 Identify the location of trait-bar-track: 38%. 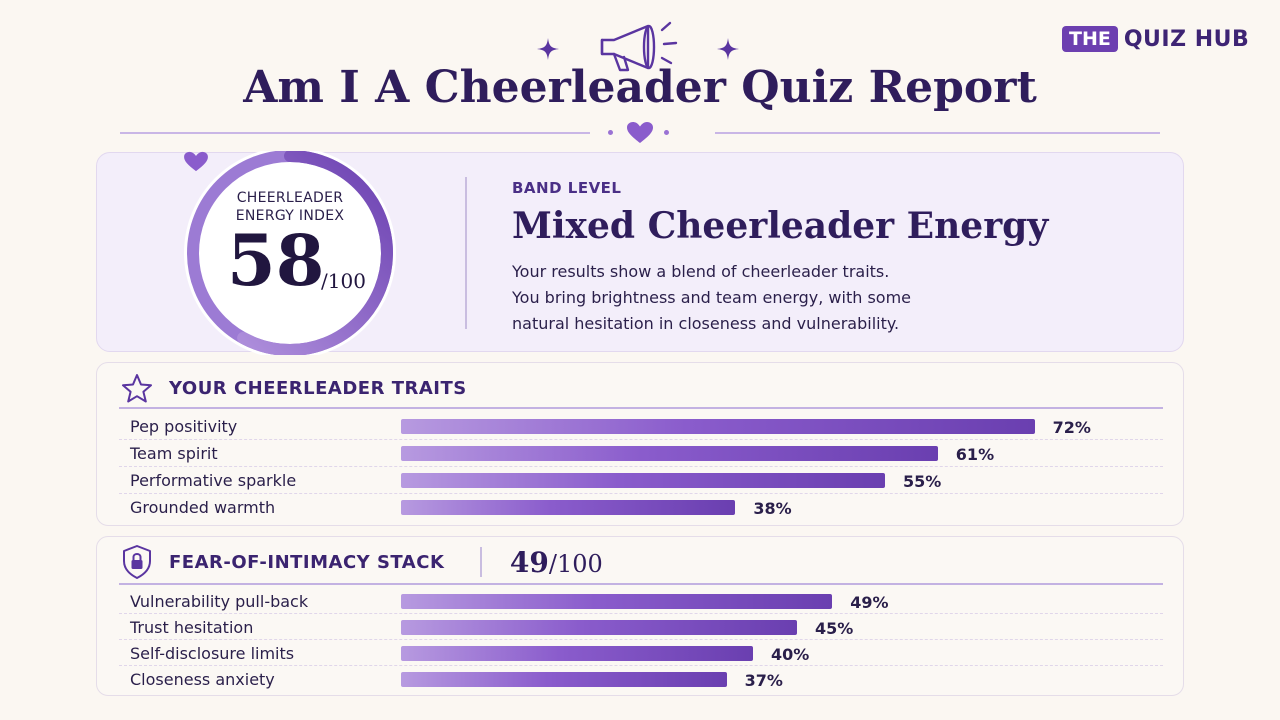
(801, 508).